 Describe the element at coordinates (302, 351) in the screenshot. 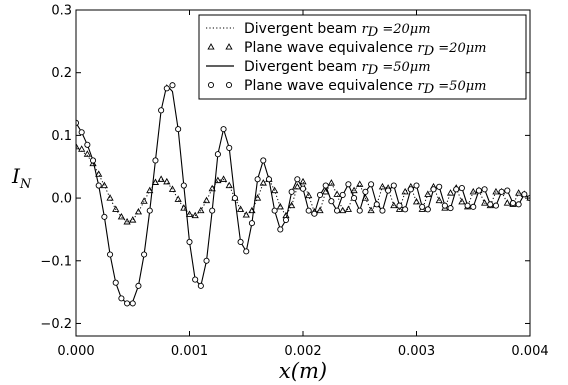

I see `x-tick-label: 0.002` at that location.